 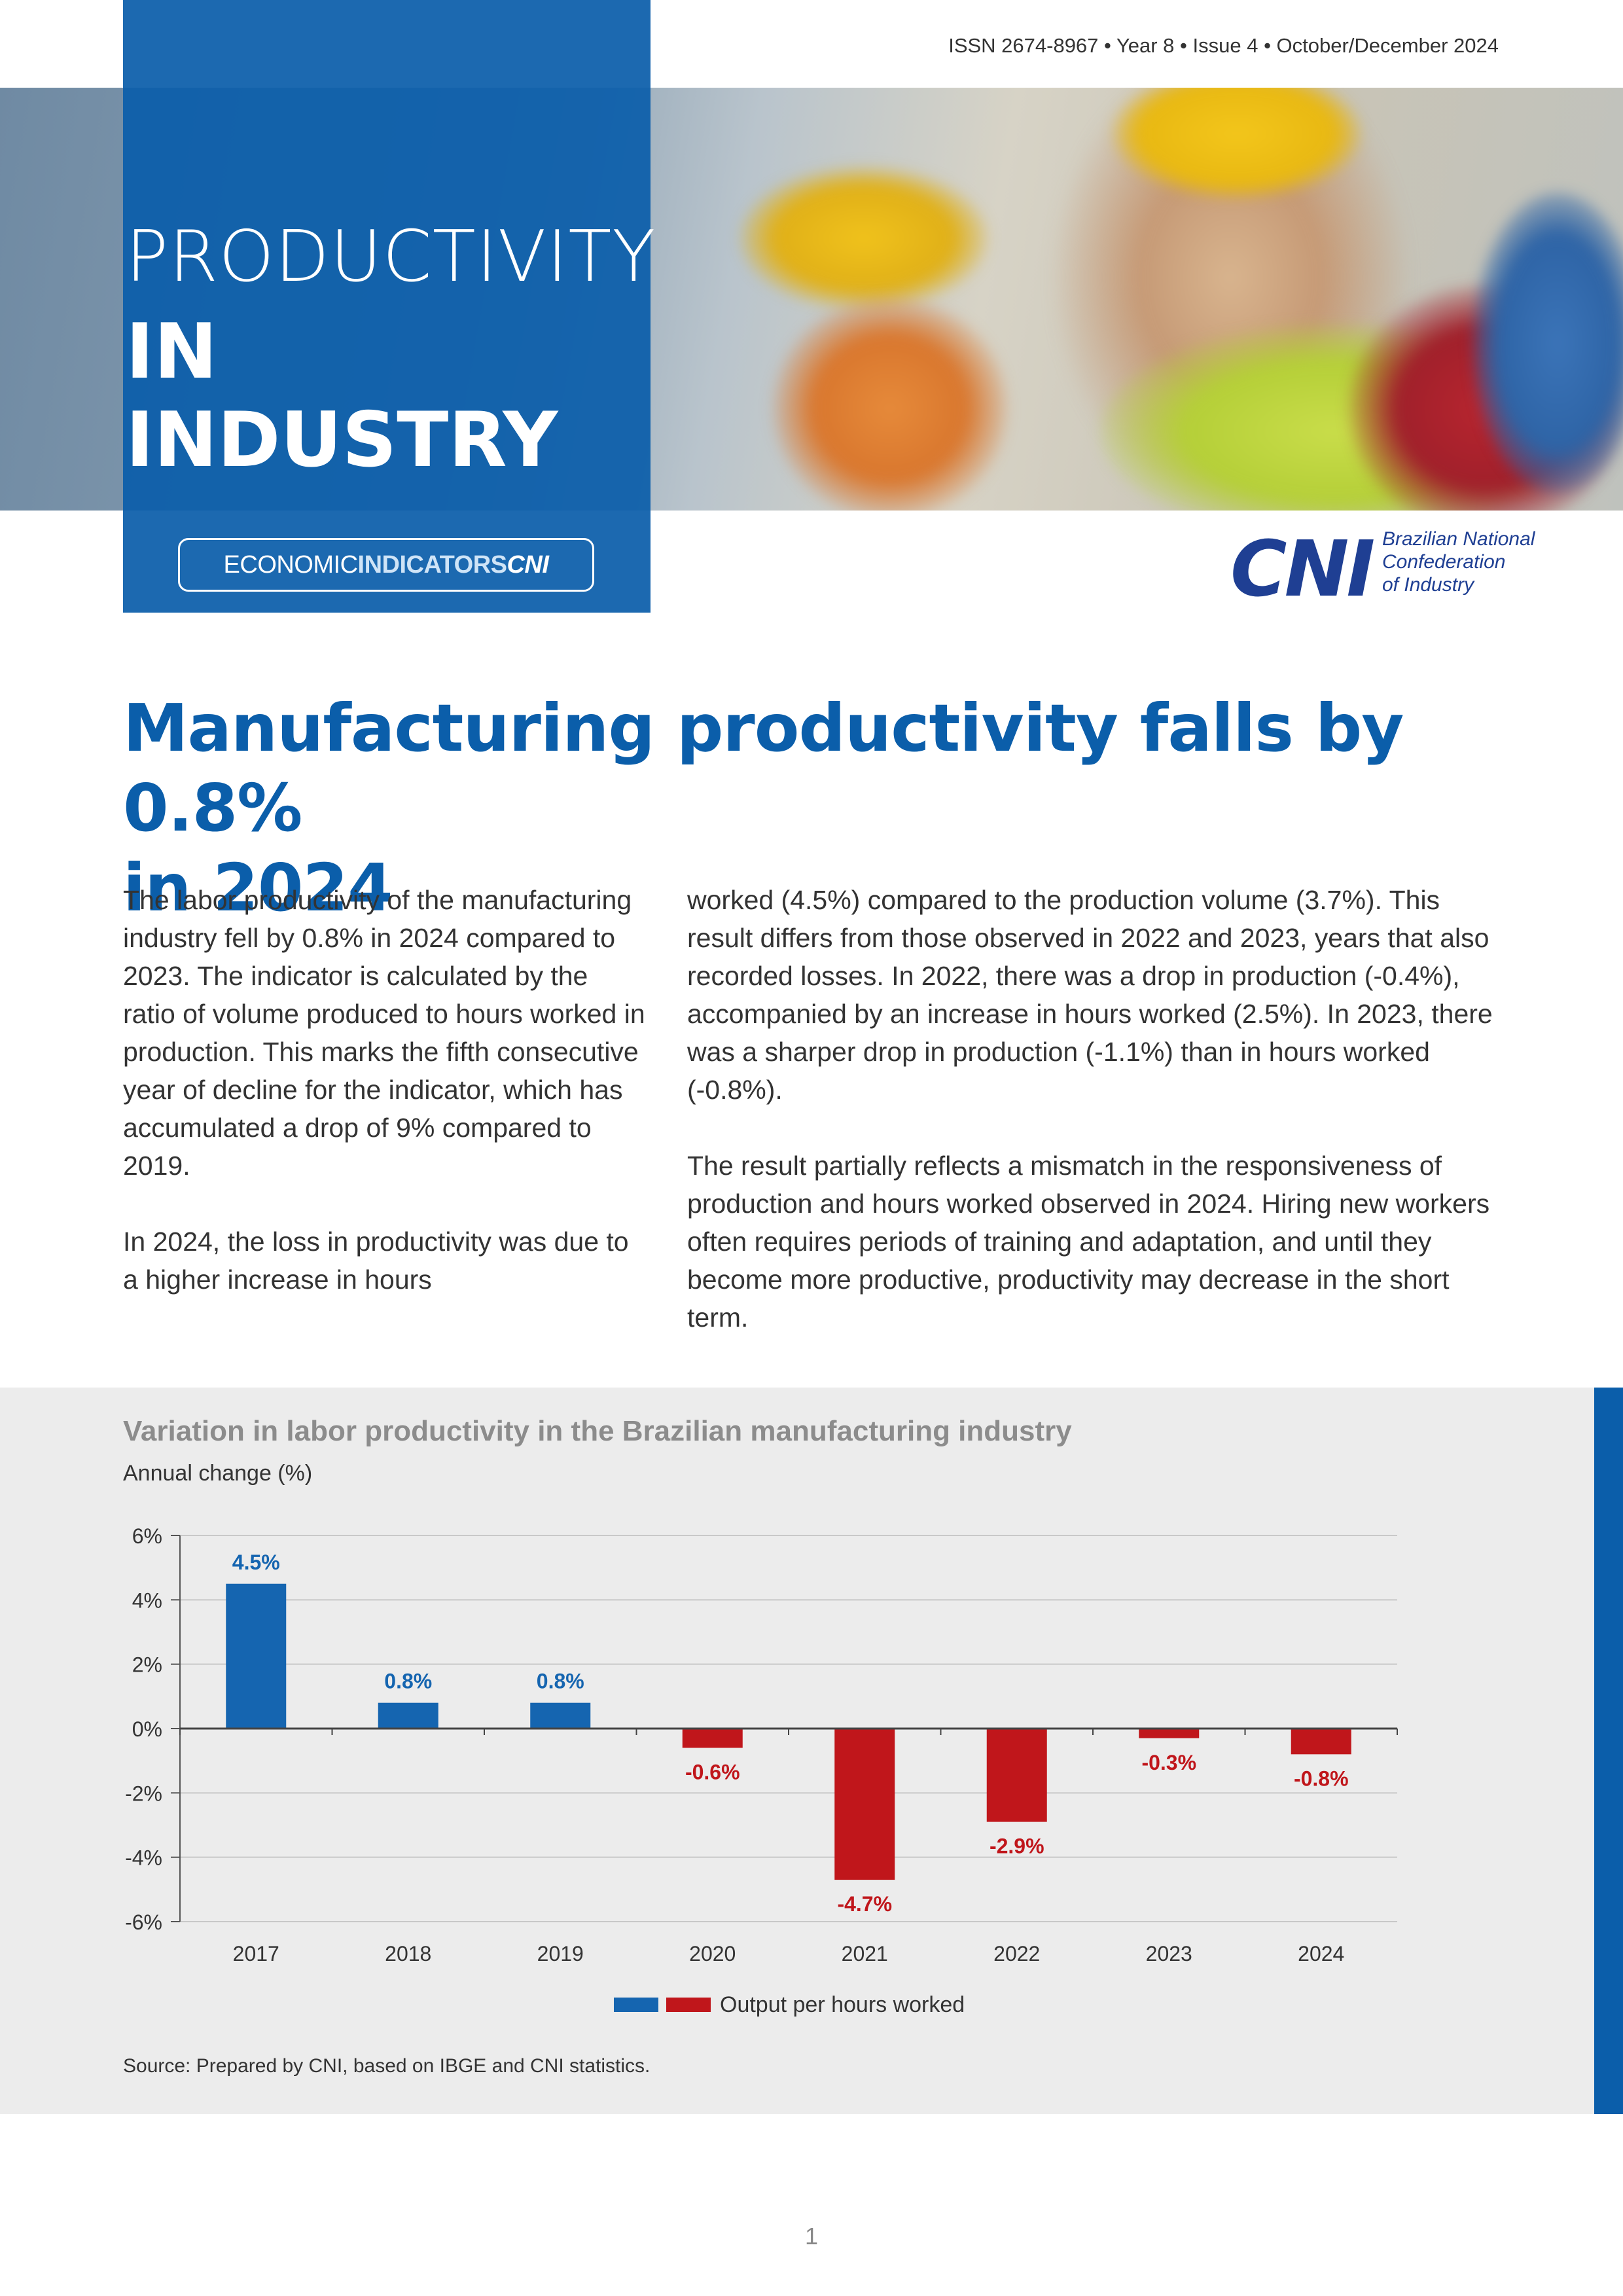 I want to click on cni-logo: CNI, so click(x=1302, y=569).